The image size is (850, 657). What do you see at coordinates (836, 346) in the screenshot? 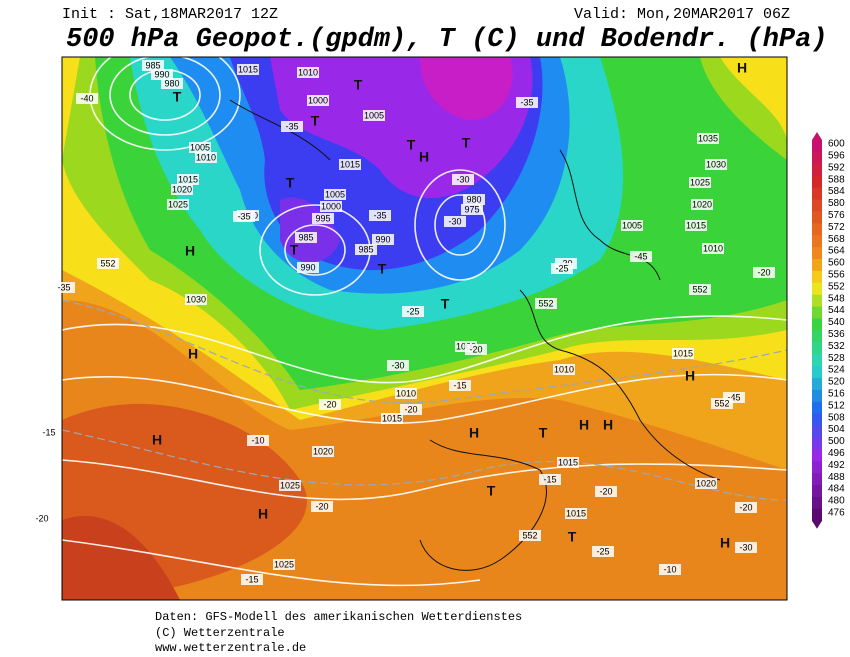
I see `colorbar-label: 532` at bounding box center [836, 346].